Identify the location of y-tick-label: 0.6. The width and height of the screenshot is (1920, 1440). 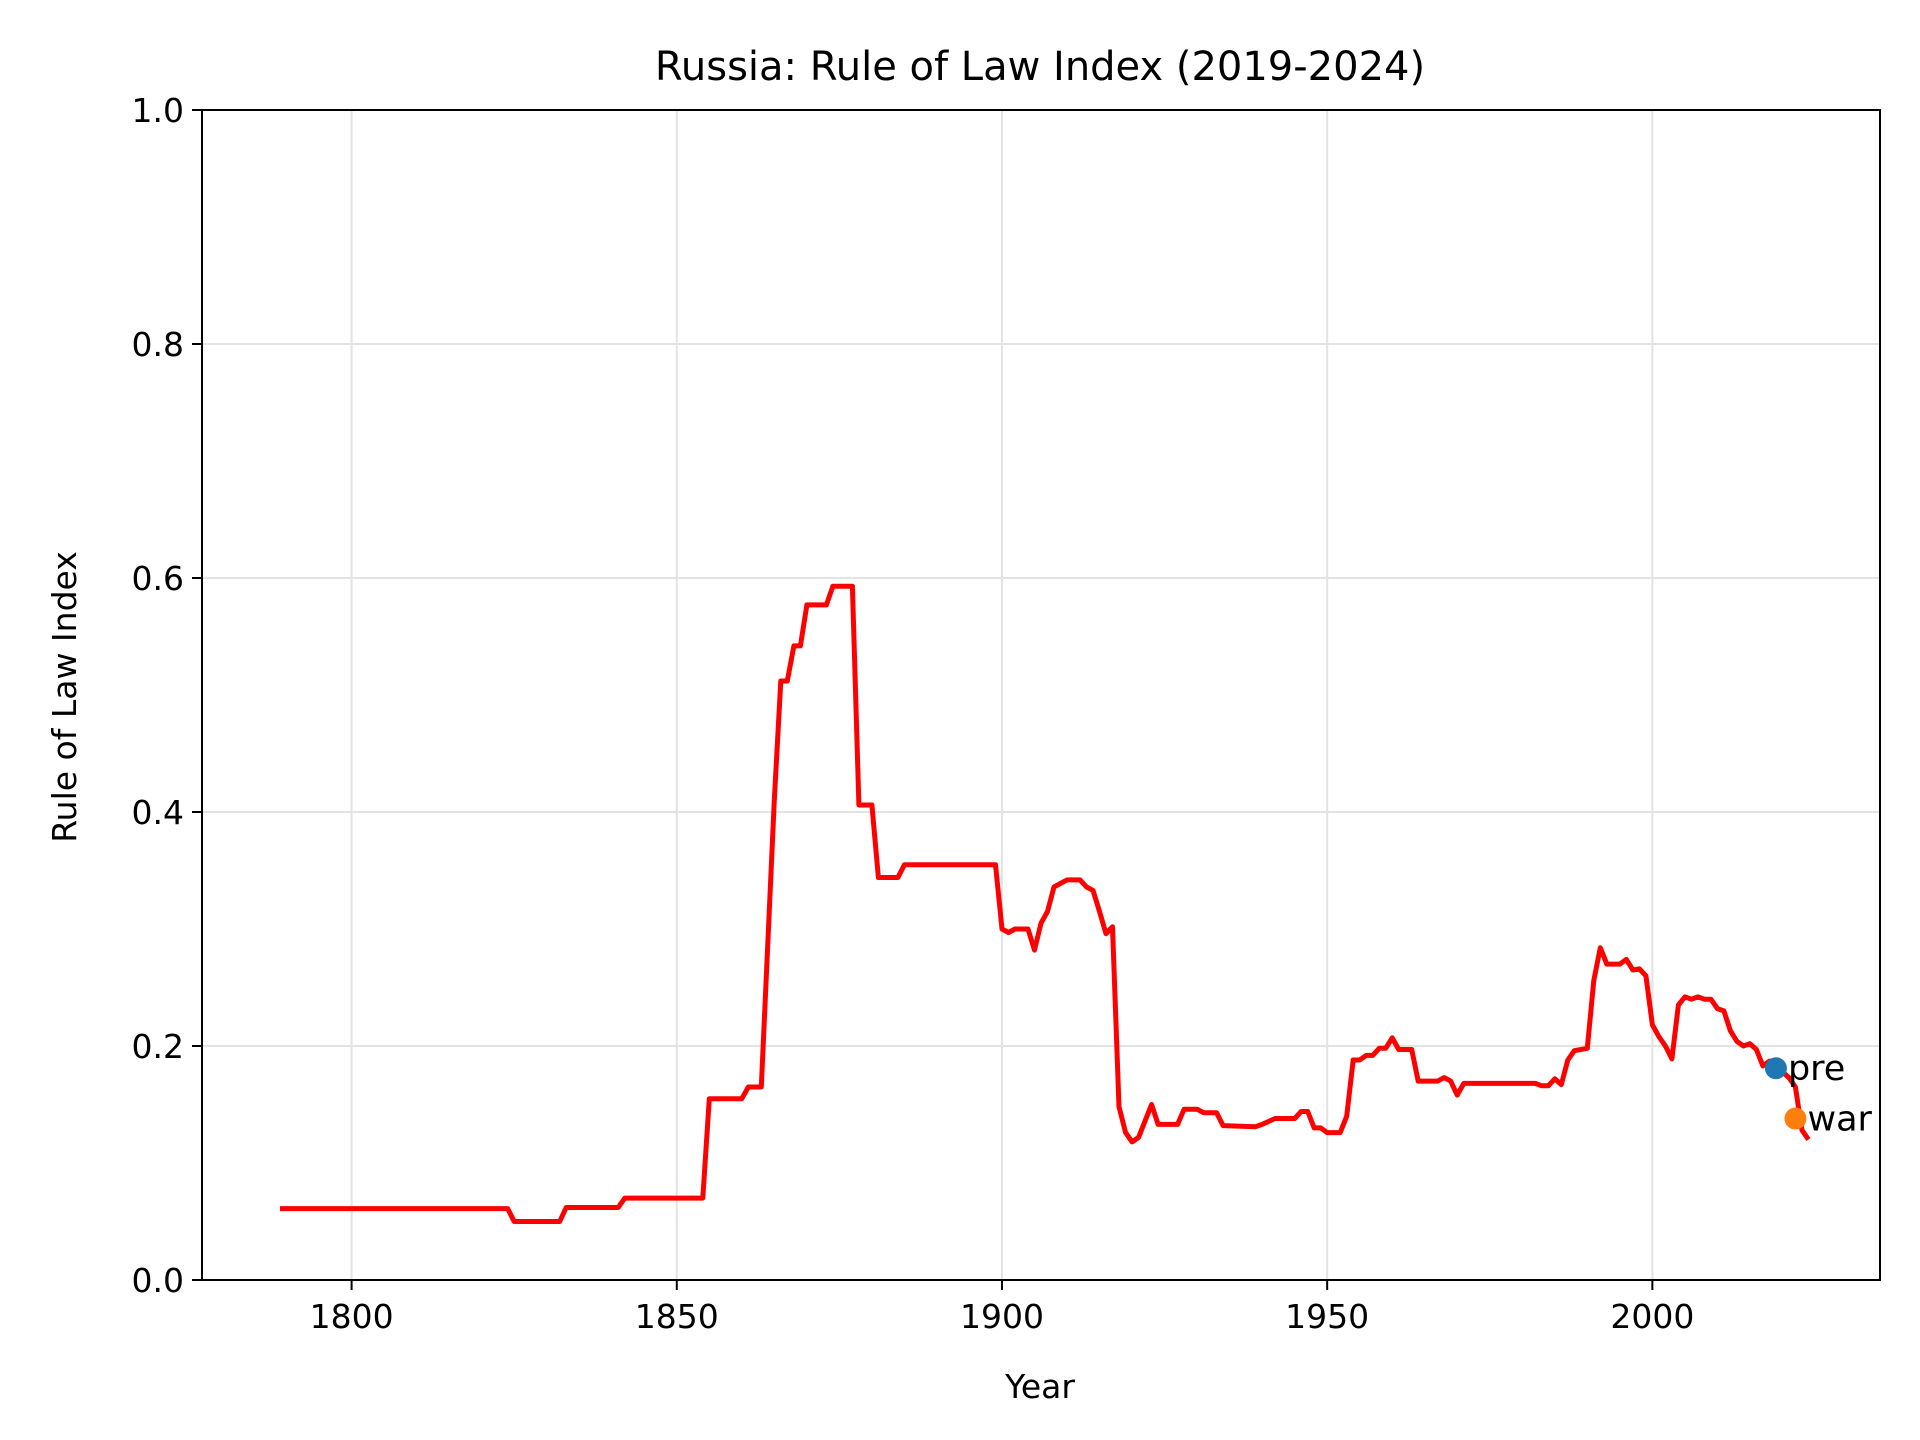
(158, 578).